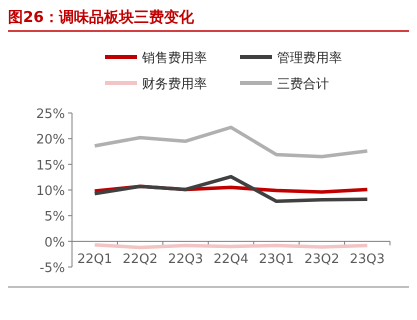  What do you see at coordinates (50, 114) in the screenshot?
I see `y-tick-label: 25%` at bounding box center [50, 114].